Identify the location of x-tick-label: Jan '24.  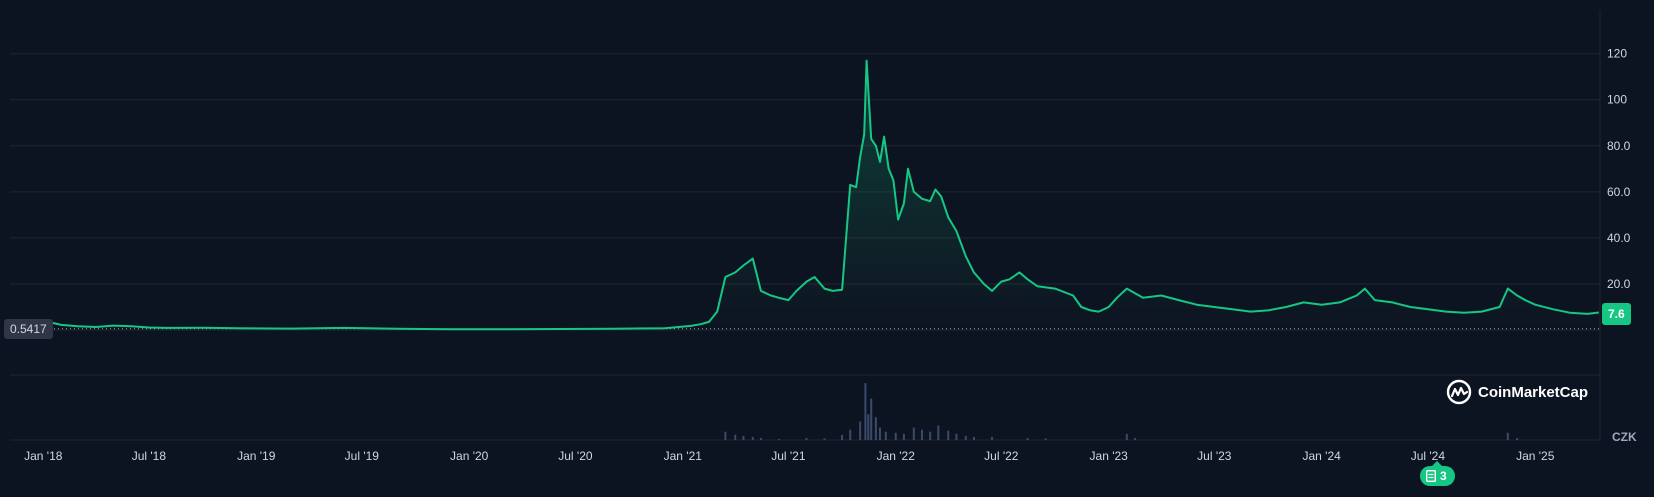
(1322, 456).